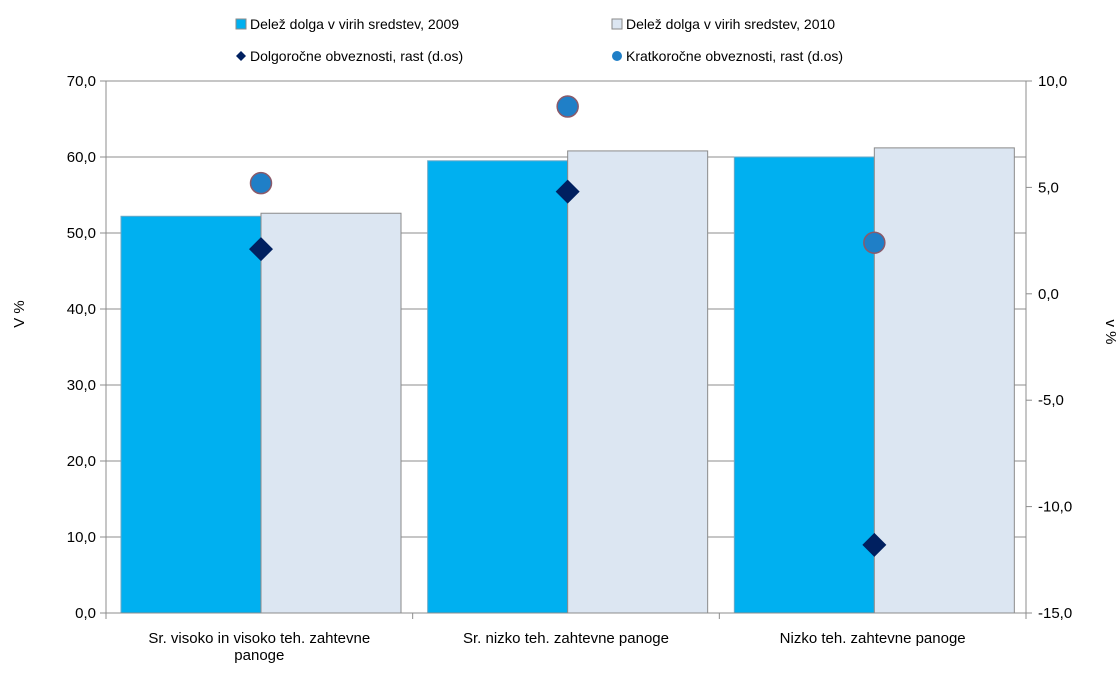 The height and width of the screenshot is (677, 1119). I want to click on category-label: Sr. nizko teh. zahtevne panoge, so click(566, 638).